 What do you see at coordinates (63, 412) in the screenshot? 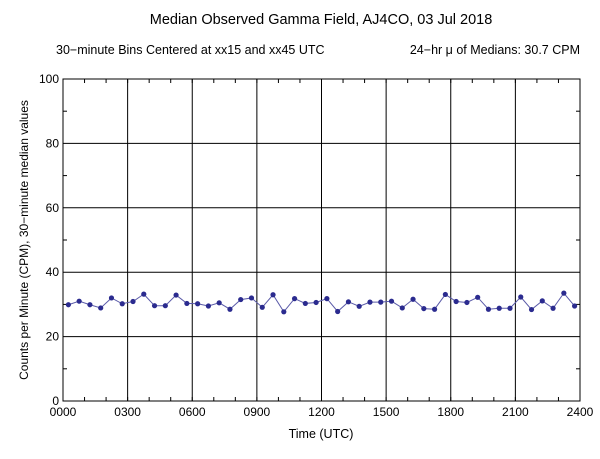
I see `x-tick-label: 0000` at bounding box center [63, 412].